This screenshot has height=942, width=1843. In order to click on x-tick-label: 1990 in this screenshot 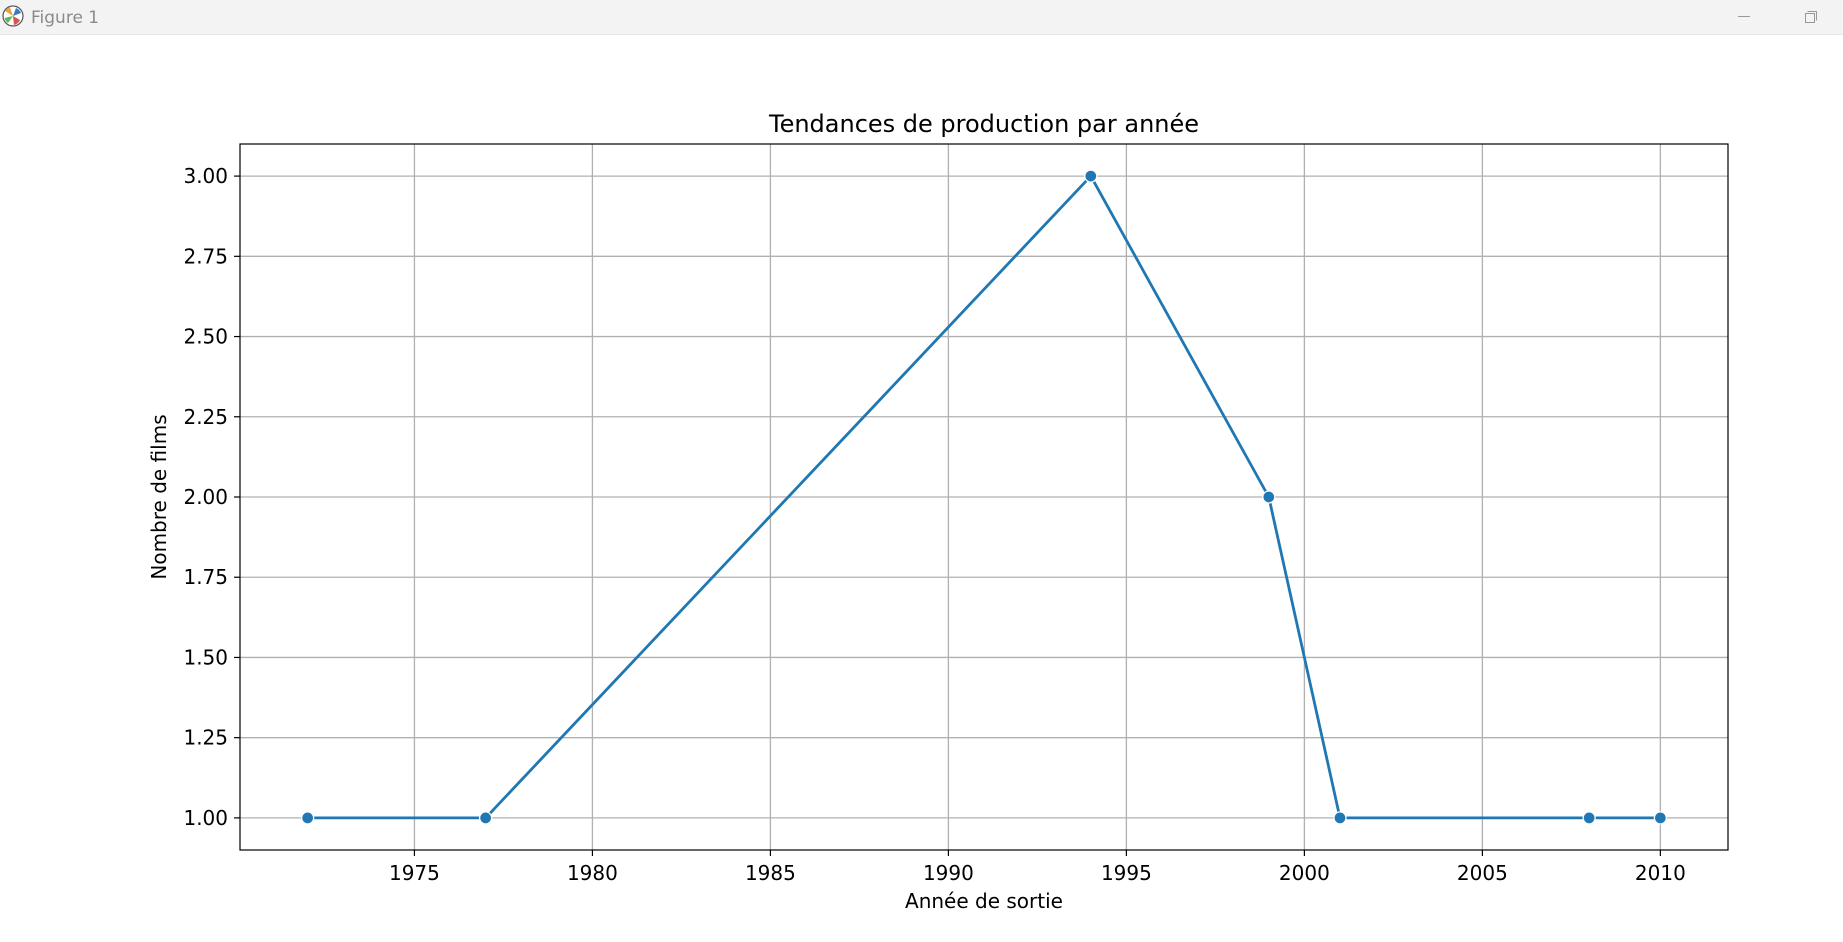, I will do `click(948, 873)`.